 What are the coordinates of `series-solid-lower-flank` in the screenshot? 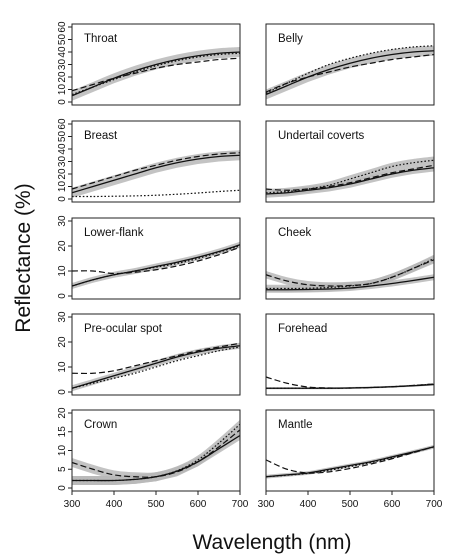 It's located at (156, 265).